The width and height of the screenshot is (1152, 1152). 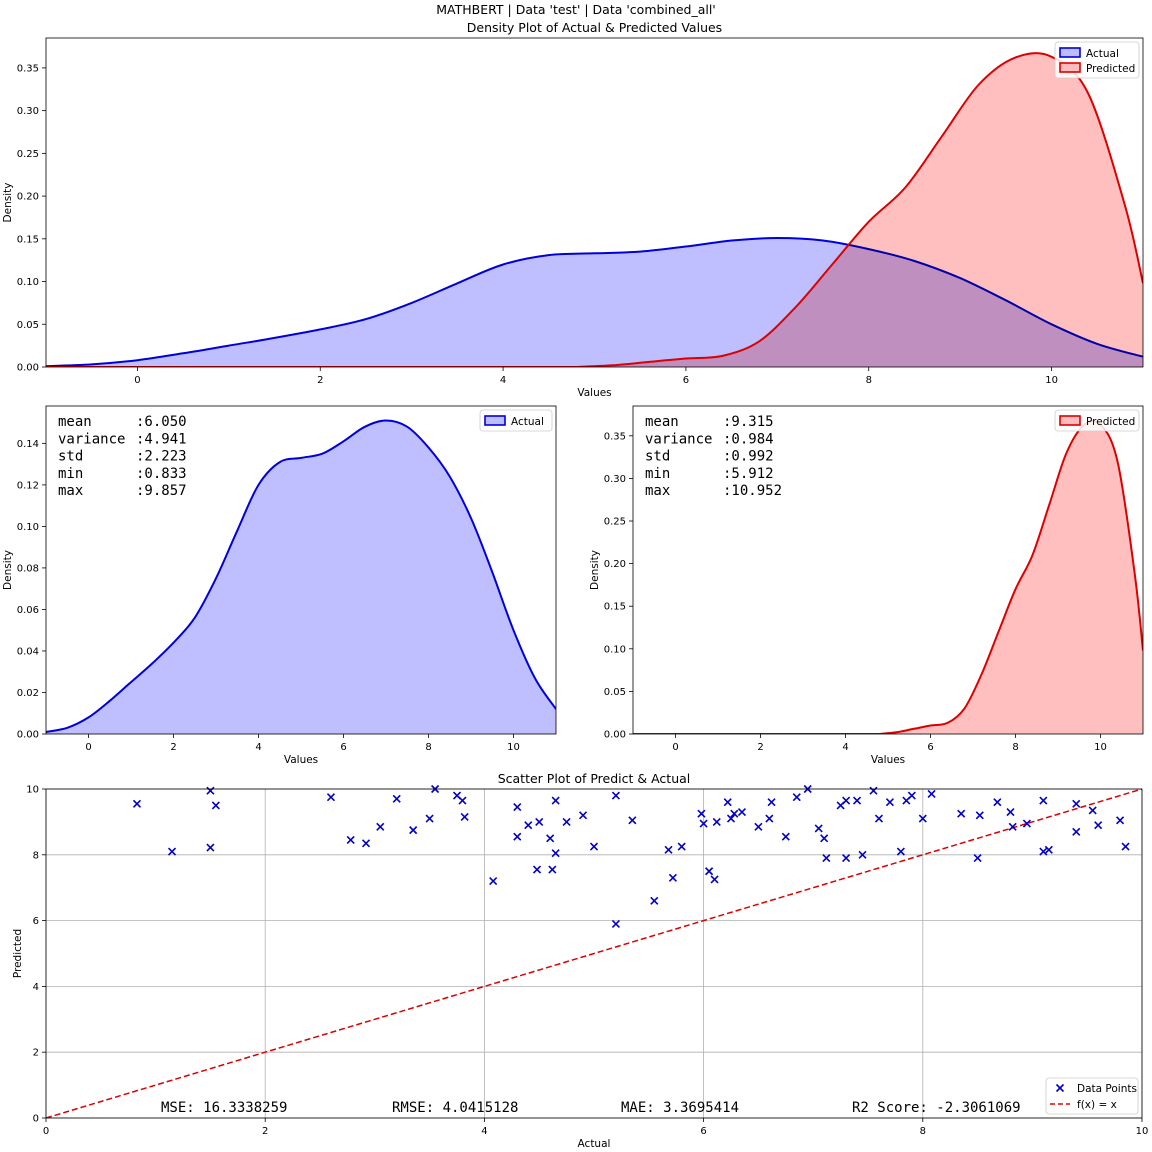 What do you see at coordinates (1107, 1089) in the screenshot?
I see `legend-label-data-points: Data Points` at bounding box center [1107, 1089].